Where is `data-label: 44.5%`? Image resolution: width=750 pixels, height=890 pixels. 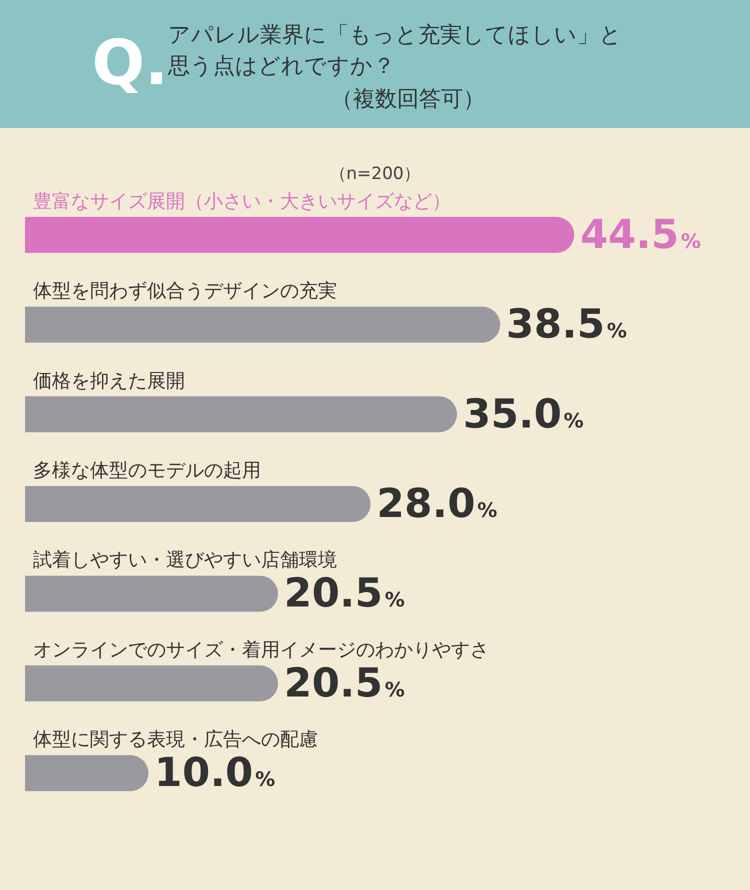
data-label: 44.5% is located at coordinates (640, 235).